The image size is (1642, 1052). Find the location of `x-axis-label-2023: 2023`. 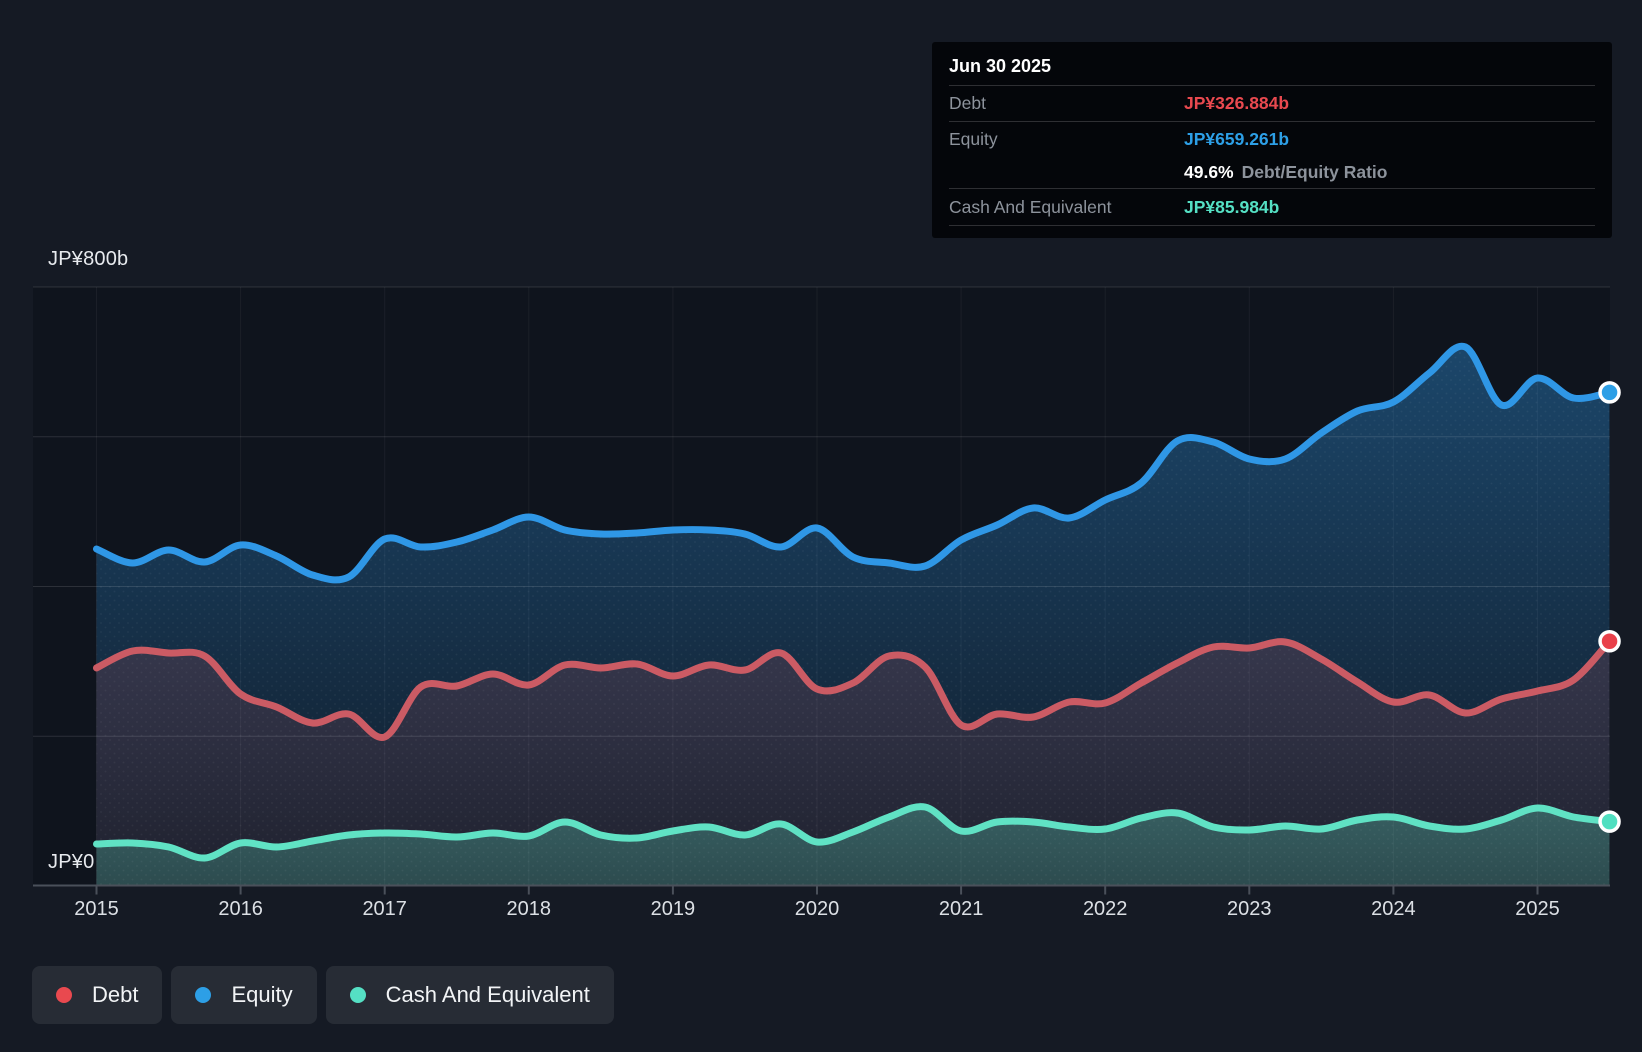

x-axis-label-2023: 2023 is located at coordinates (1249, 909).